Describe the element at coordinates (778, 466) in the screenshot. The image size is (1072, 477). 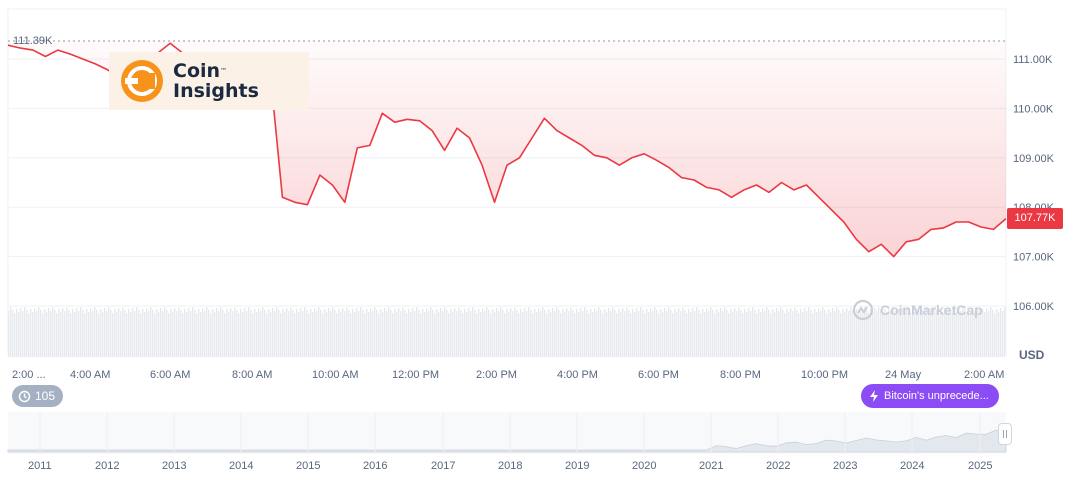
I see `navigator-year-label: 2022` at that location.